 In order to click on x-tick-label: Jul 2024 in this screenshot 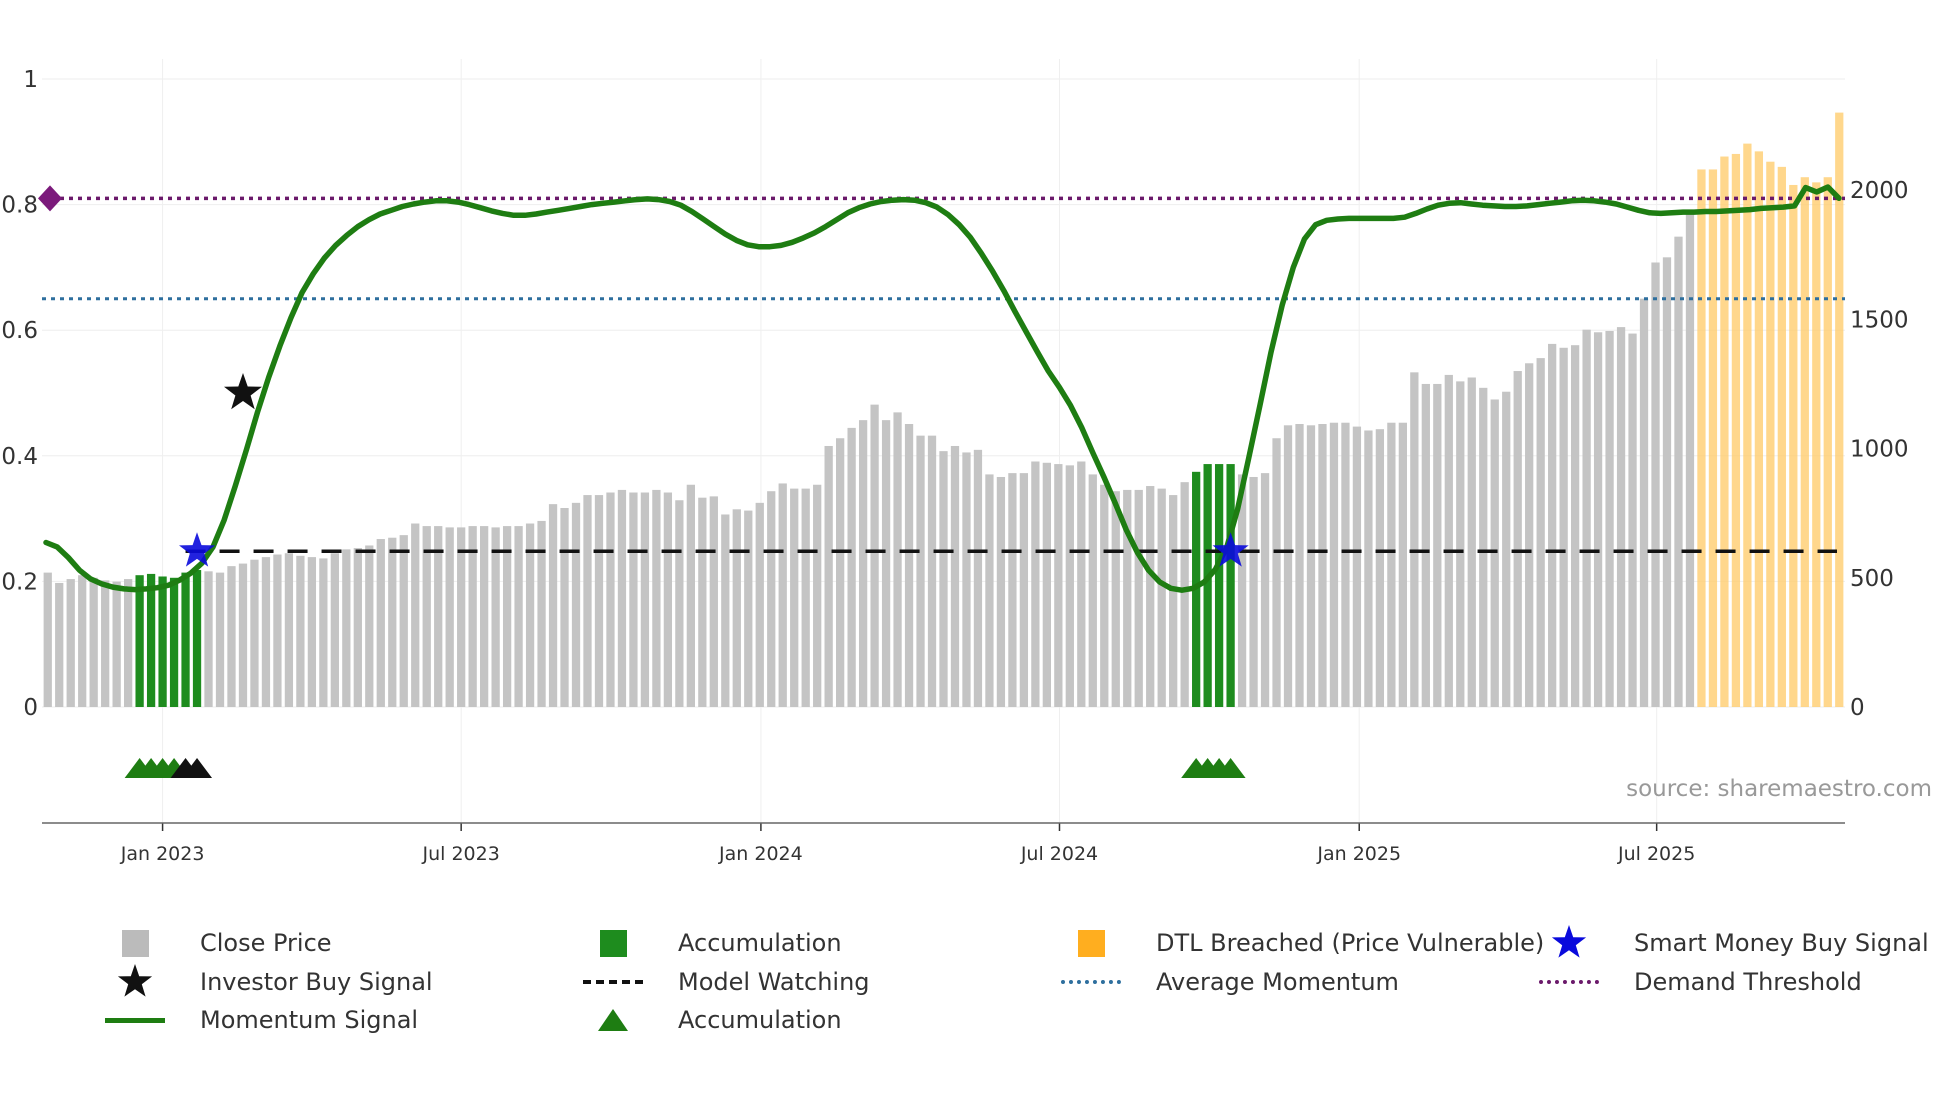, I will do `click(1059, 854)`.